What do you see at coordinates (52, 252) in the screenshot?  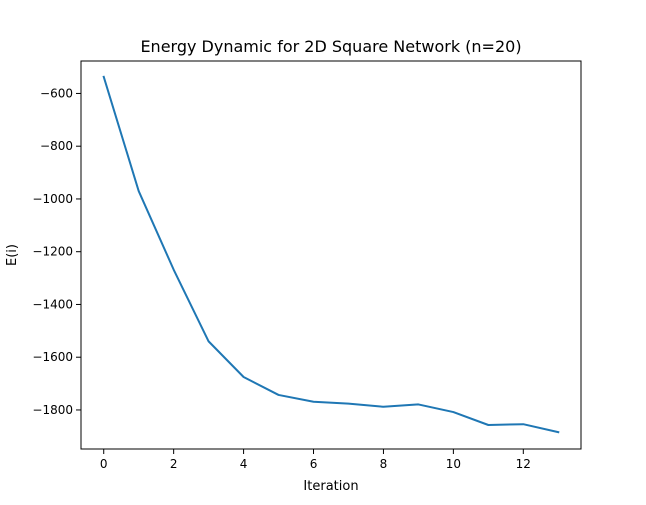 I see `y-tick-label: −1200` at bounding box center [52, 252].